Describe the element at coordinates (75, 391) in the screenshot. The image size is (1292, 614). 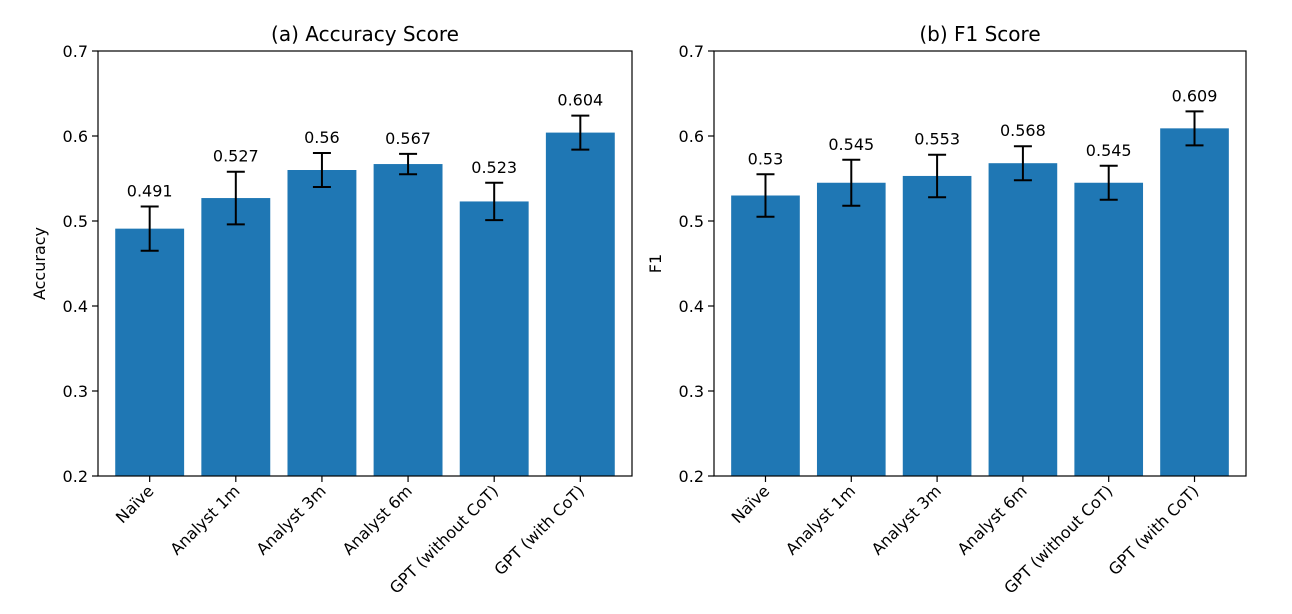
I see `accuracy-y-tick-label: 0.3` at that location.